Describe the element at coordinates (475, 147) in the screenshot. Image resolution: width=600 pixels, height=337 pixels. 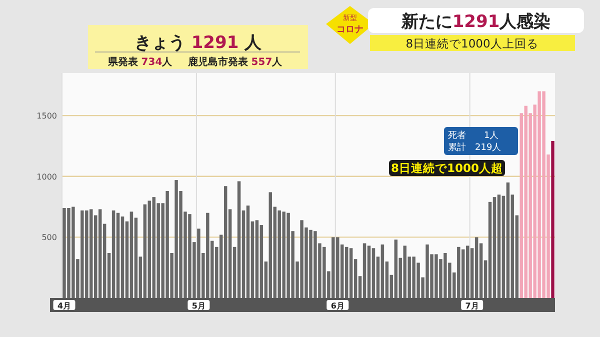
I see `annotation: 累計 219人` at that location.